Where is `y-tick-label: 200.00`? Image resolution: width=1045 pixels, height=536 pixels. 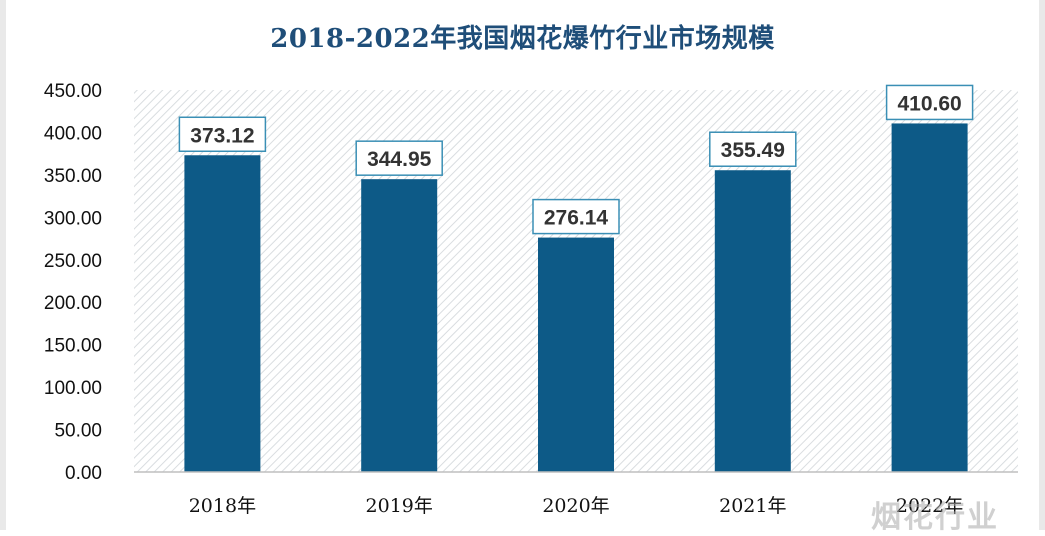 y-tick-label: 200.00 is located at coordinates (73, 303).